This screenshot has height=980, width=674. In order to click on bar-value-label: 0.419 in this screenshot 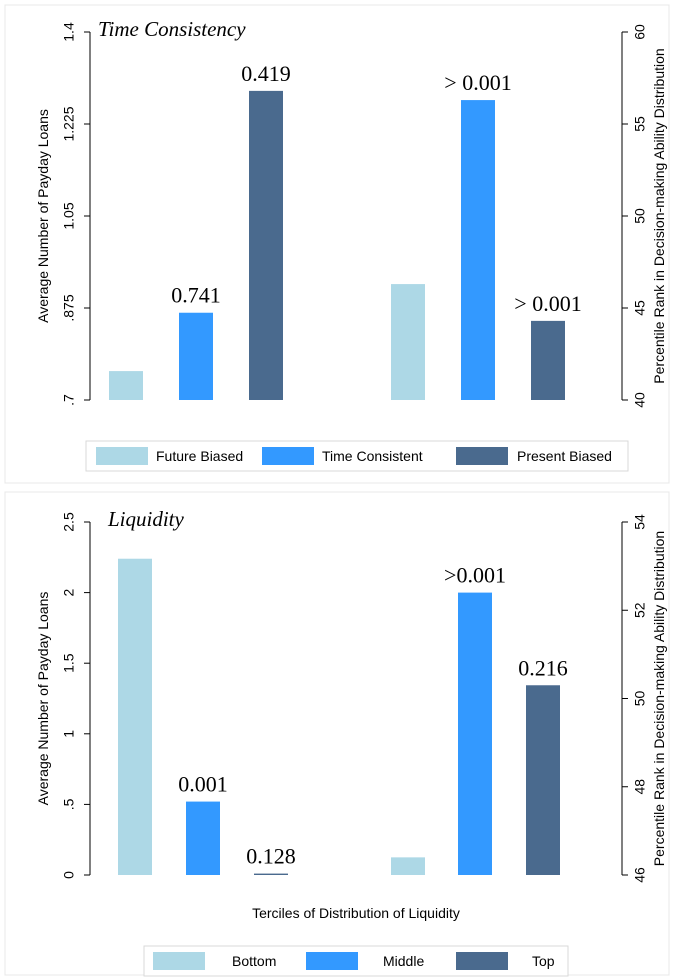, I will do `click(266, 73)`.